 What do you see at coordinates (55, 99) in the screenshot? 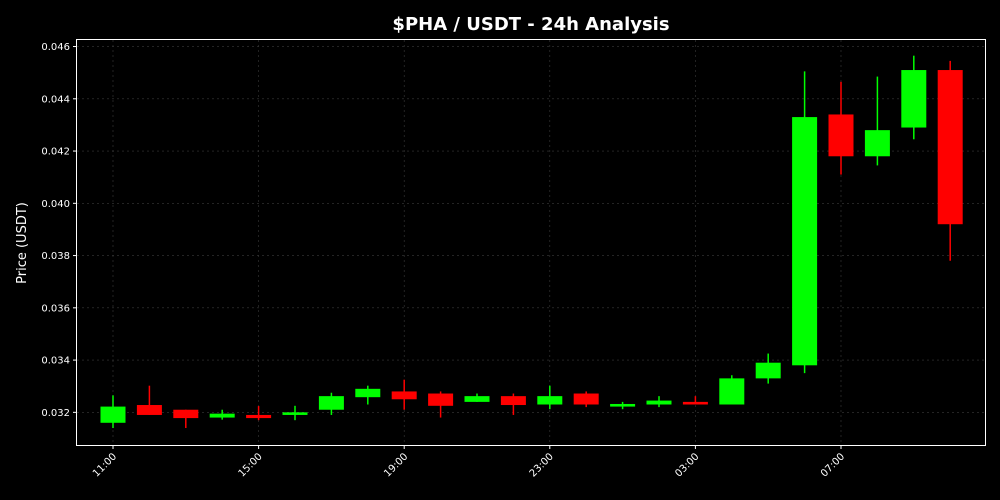
I see `y-tick-label: 0.044` at bounding box center [55, 99].